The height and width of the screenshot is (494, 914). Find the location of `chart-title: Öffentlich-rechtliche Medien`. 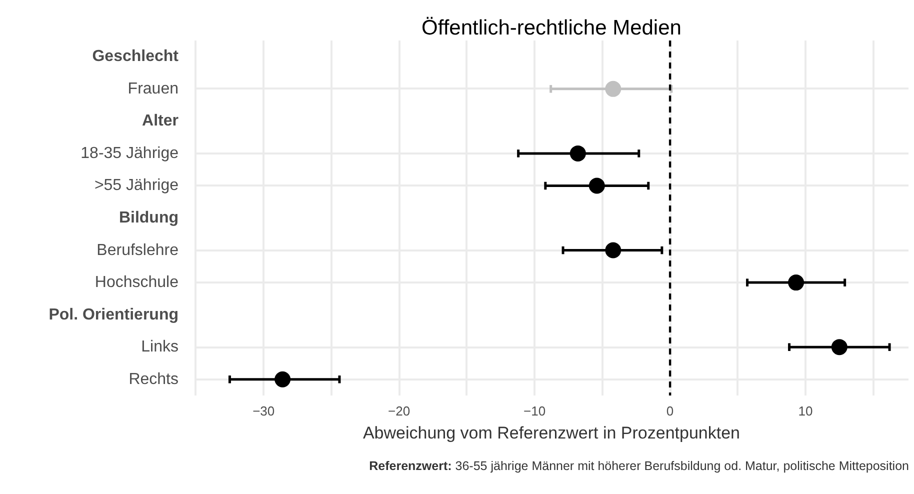

chart-title: Öffentlich-rechtliche Medien is located at coordinates (552, 28).